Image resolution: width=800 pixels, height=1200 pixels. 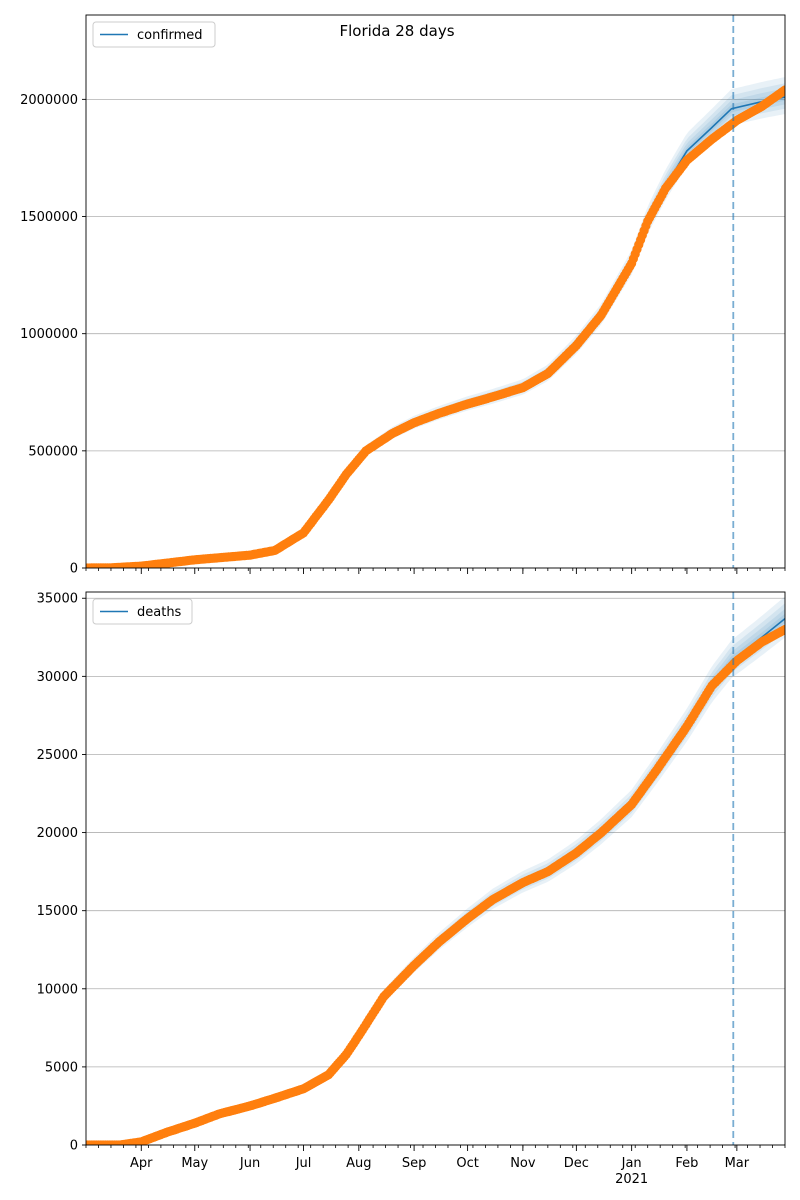 I want to click on x-tick-label: Mar, so click(x=737, y=1163).